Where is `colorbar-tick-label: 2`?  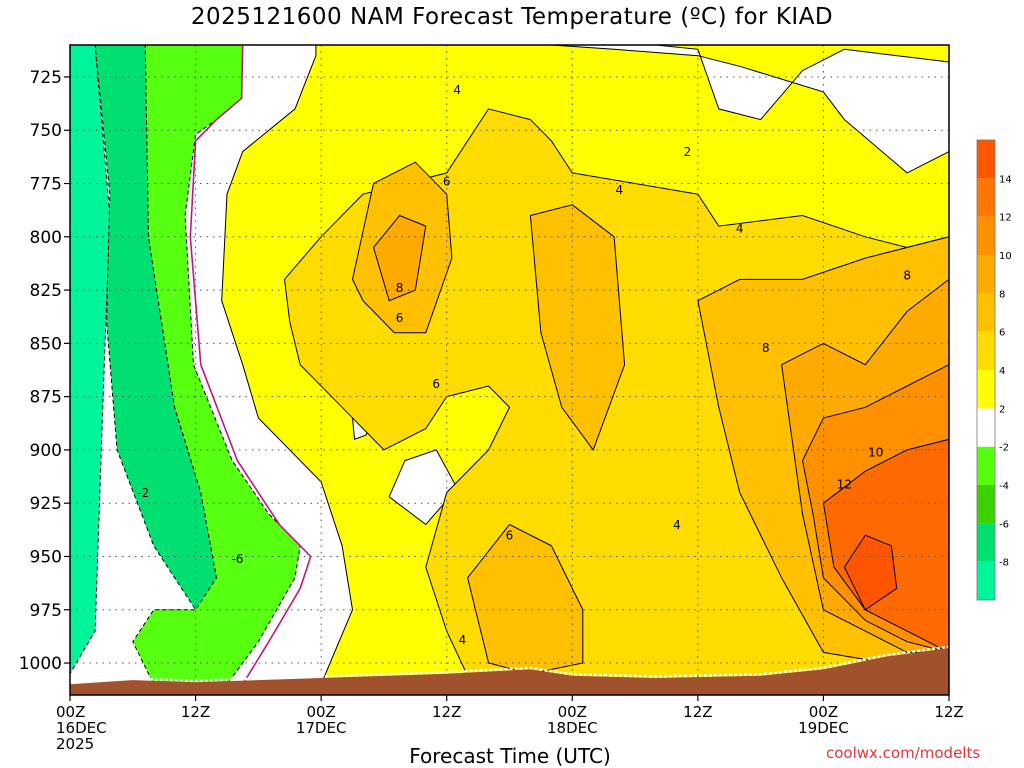 colorbar-tick-label: 2 is located at coordinates (1002, 409).